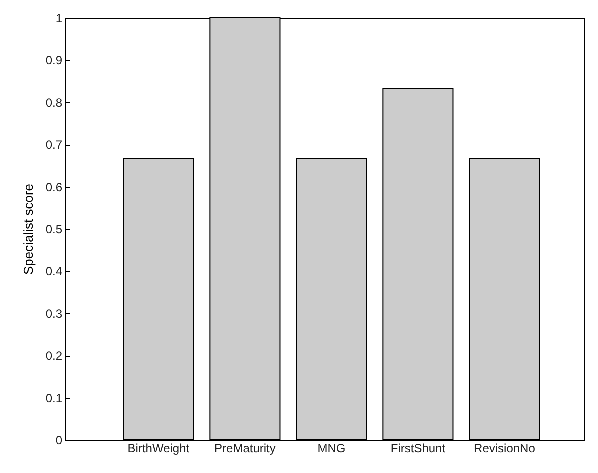 This screenshot has width=598, height=473. Describe the element at coordinates (505, 449) in the screenshot. I see `x-tick-label: RevisionNo` at that location.